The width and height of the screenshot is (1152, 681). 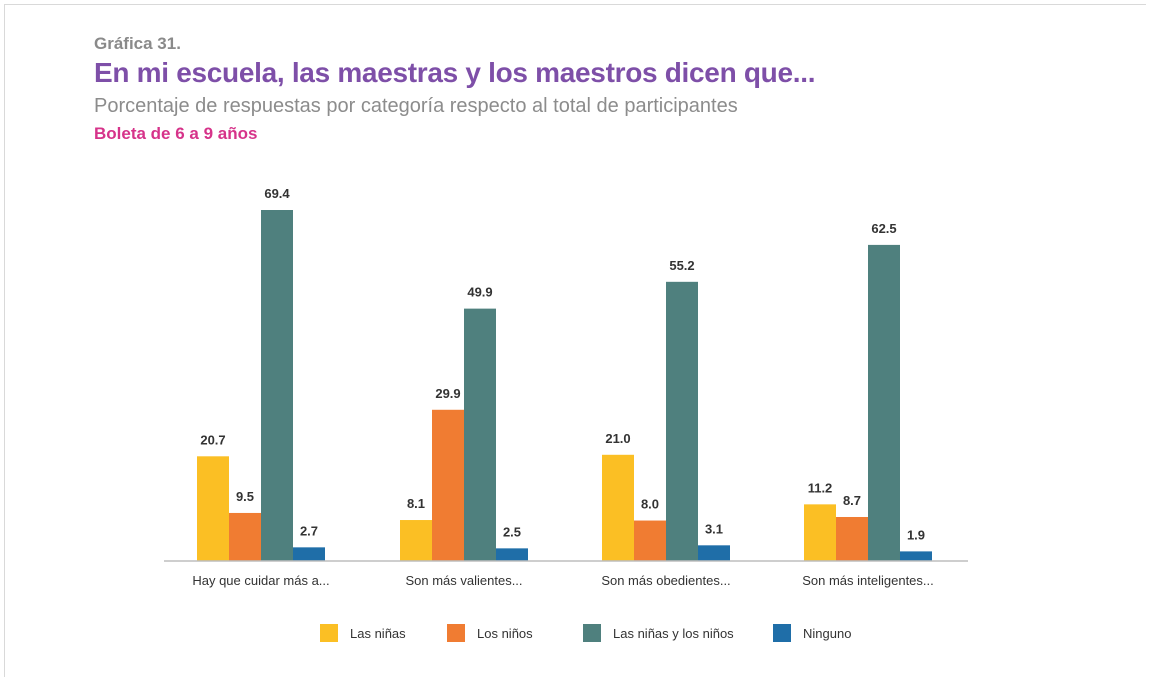 I want to click on value-label-las-ninas-4: 11.2, so click(x=820, y=487).